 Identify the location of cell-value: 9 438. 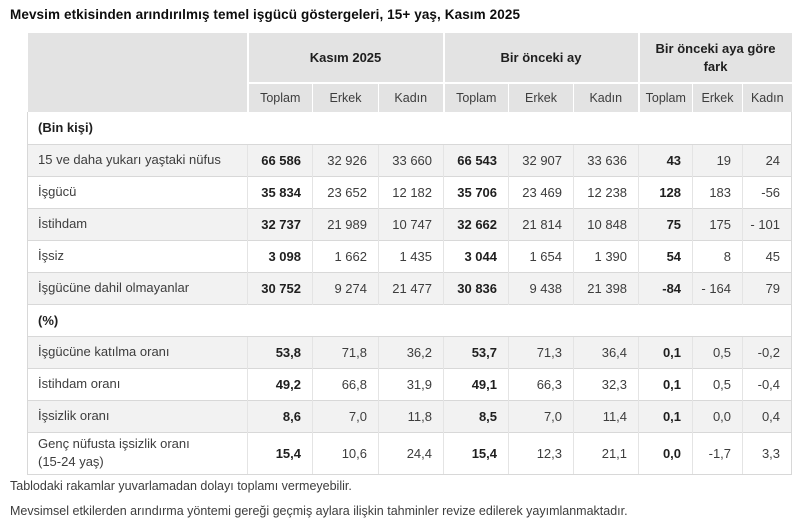
(541, 287).